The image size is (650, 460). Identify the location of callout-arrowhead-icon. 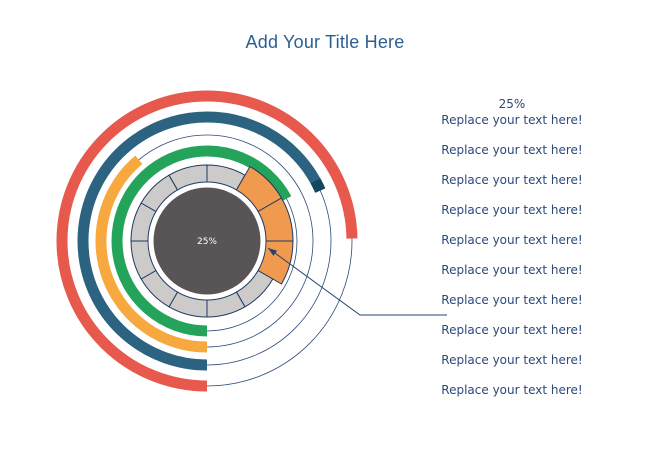
(273, 252).